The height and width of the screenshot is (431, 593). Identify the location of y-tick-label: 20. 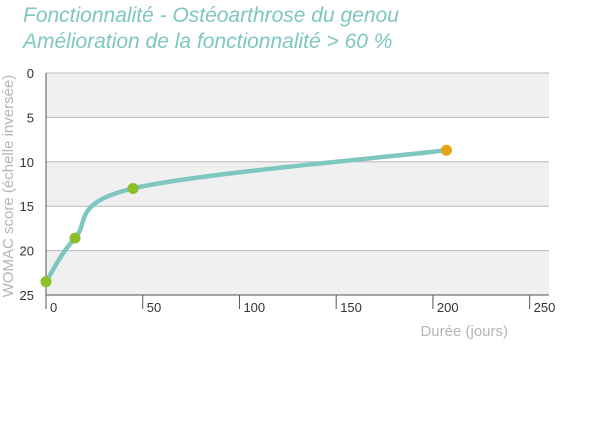
(27, 251).